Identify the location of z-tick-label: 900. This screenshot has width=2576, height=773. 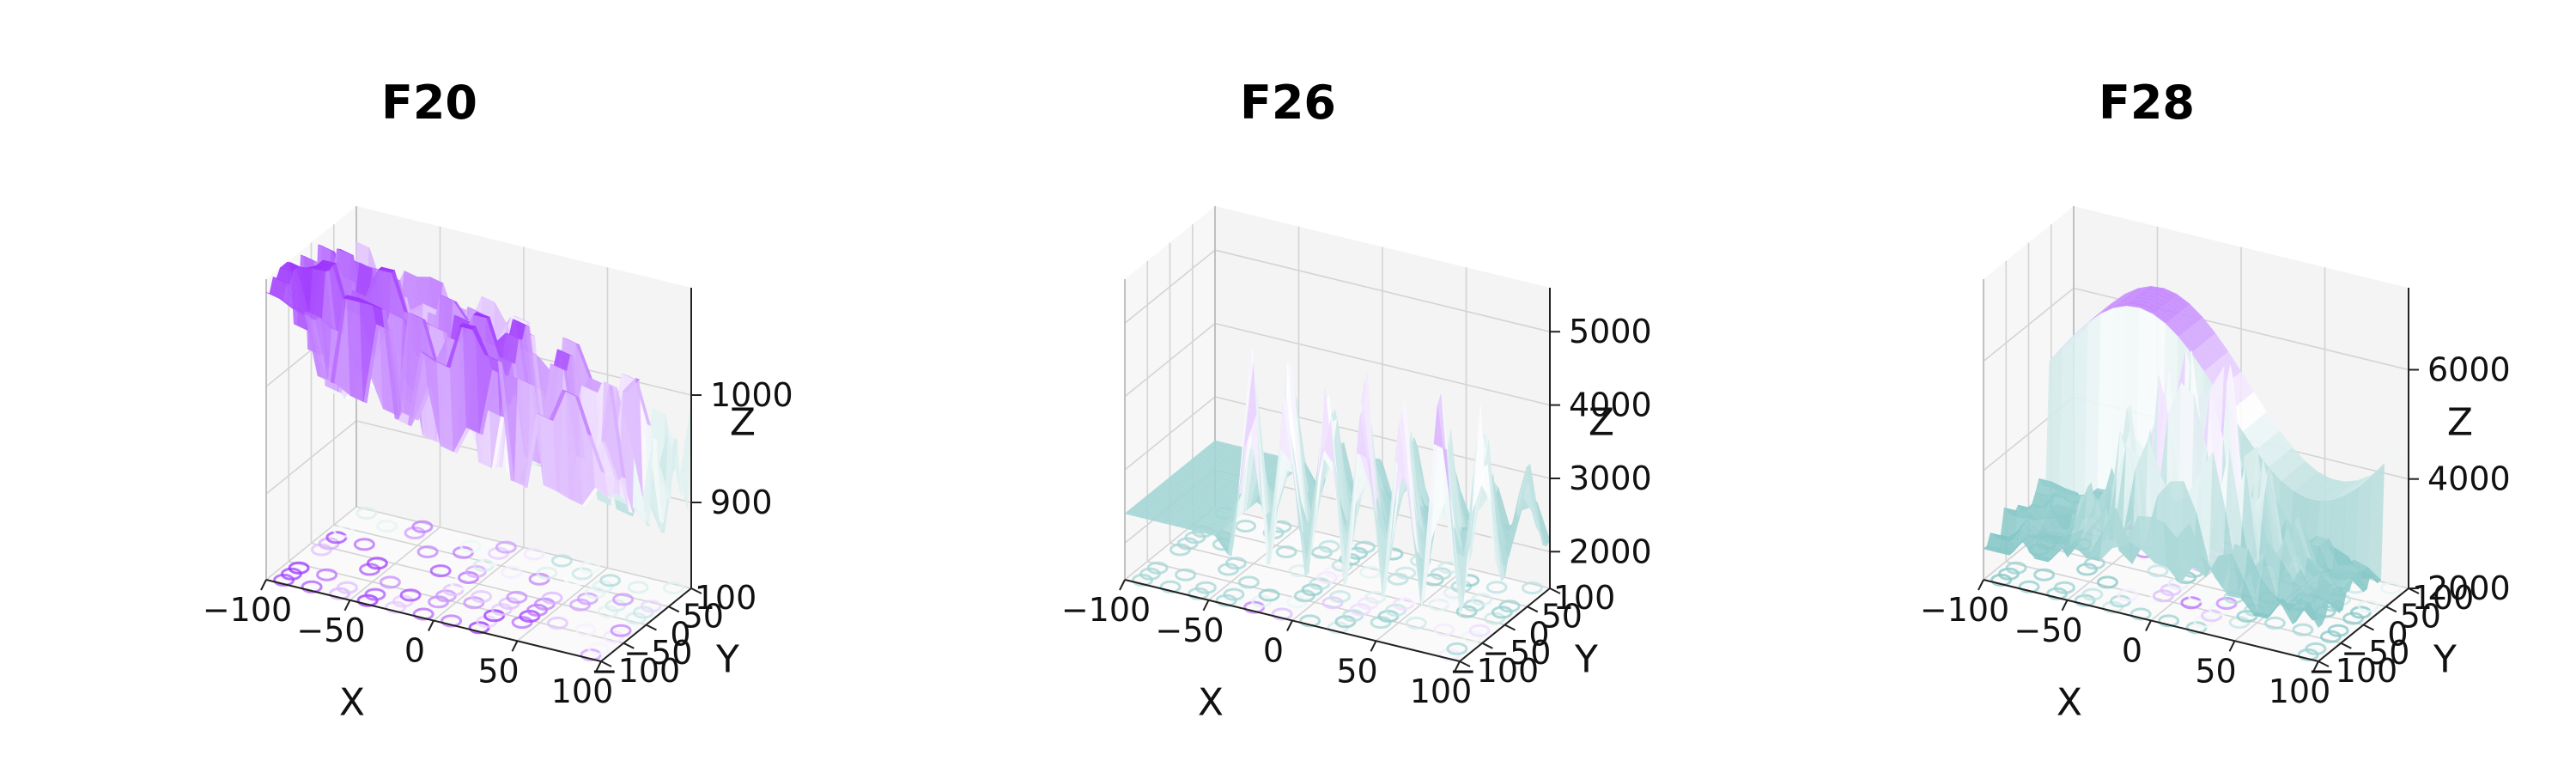
(742, 502).